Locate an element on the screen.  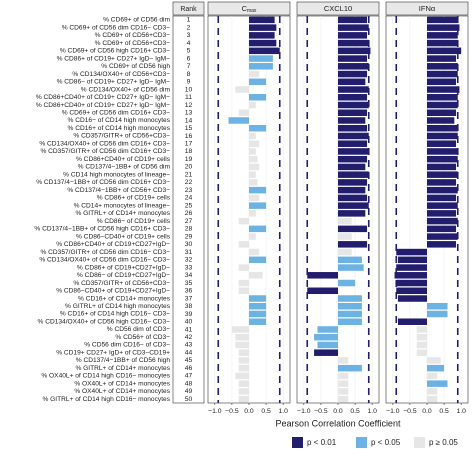
rank: 40 is located at coordinates (189, 322).